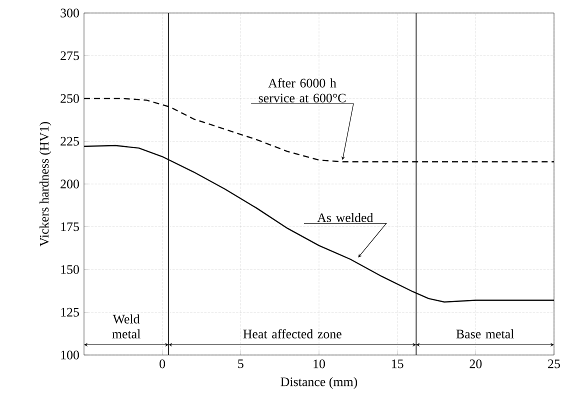 The height and width of the screenshot is (414, 565). What do you see at coordinates (70, 312) in the screenshot?
I see `y-tick-label: 125` at bounding box center [70, 312].